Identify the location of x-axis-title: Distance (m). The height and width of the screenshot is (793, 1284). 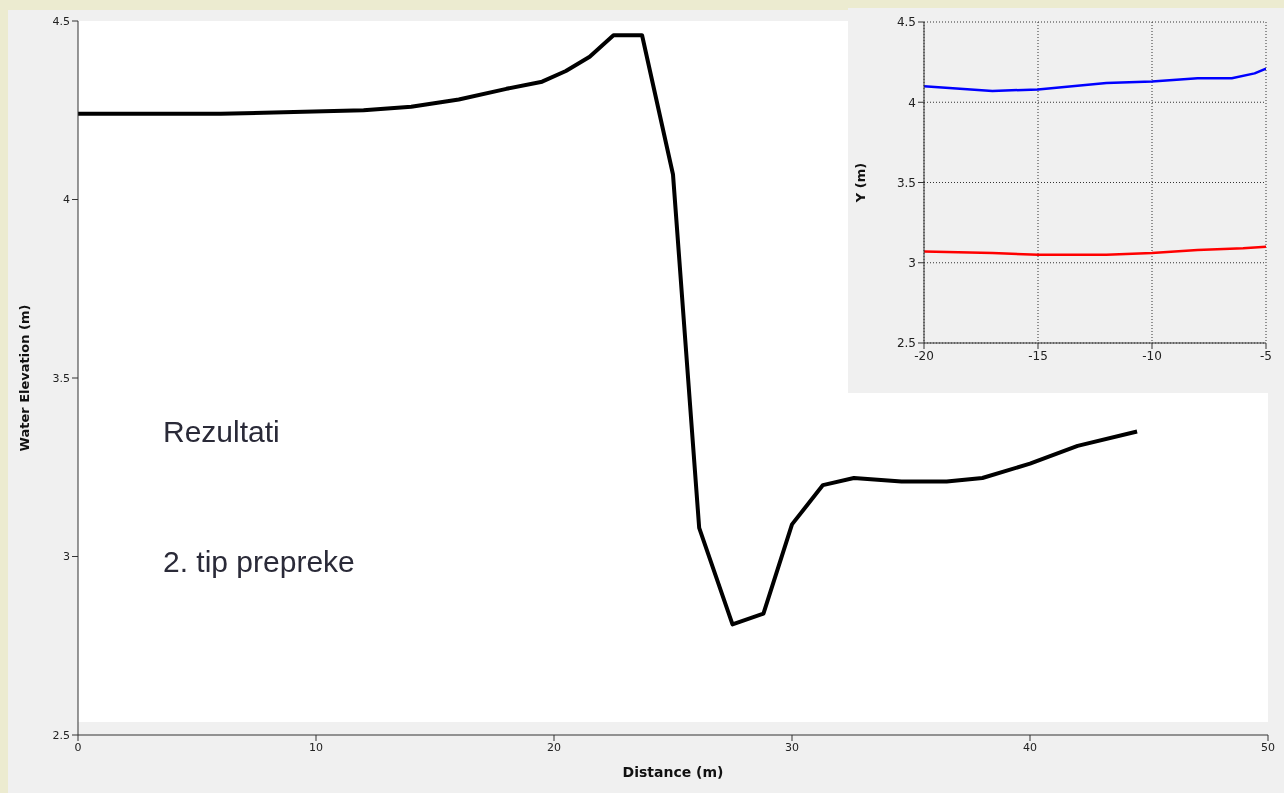
(673, 772).